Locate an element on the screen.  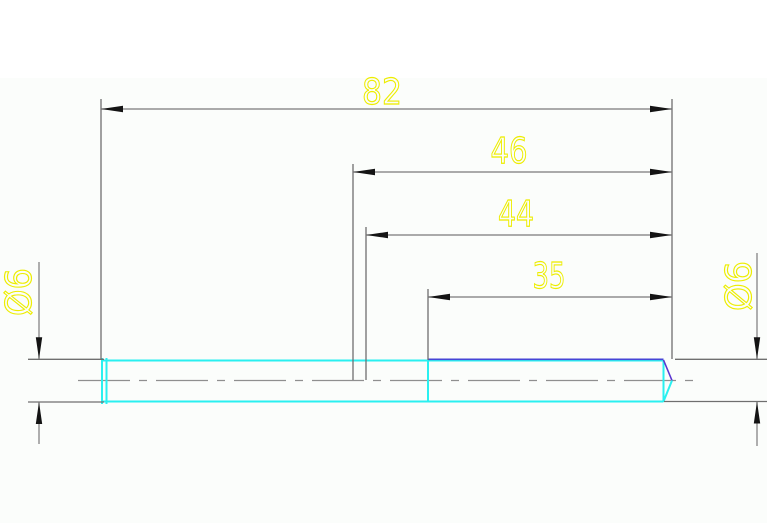
dia-left-arrowhead-up-icon is located at coordinates (39, 413).